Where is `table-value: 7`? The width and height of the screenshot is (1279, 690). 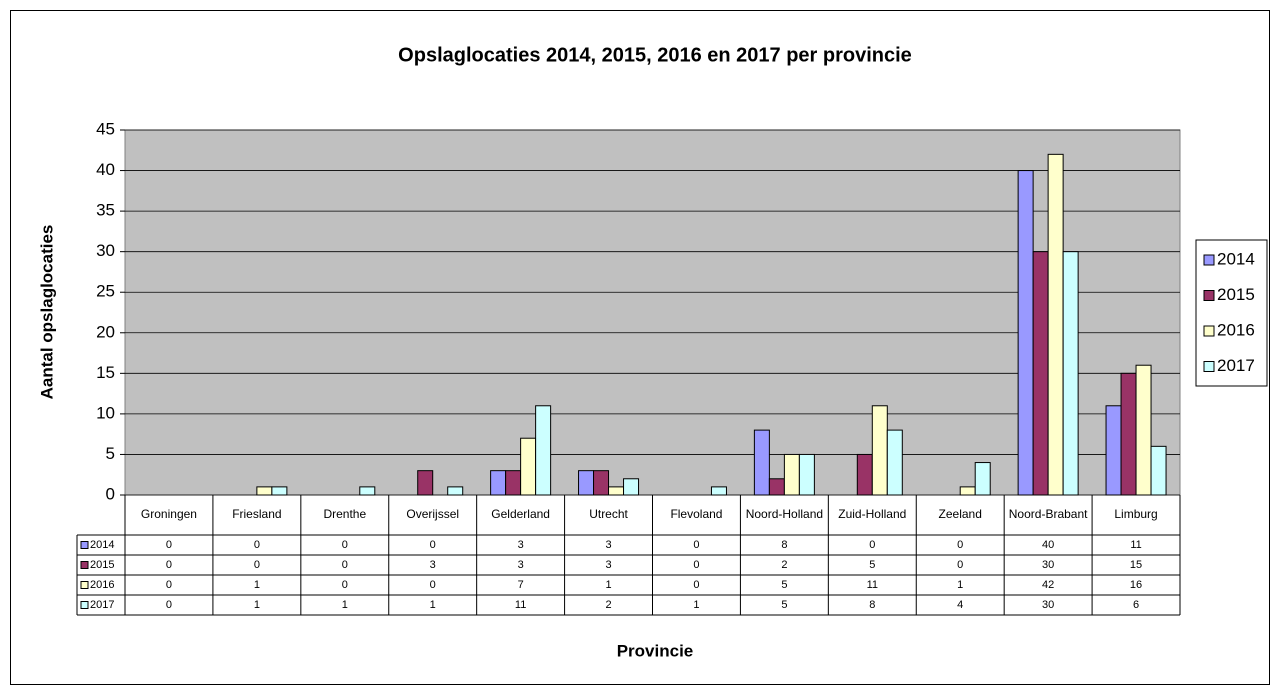 table-value: 7 is located at coordinates (521, 585).